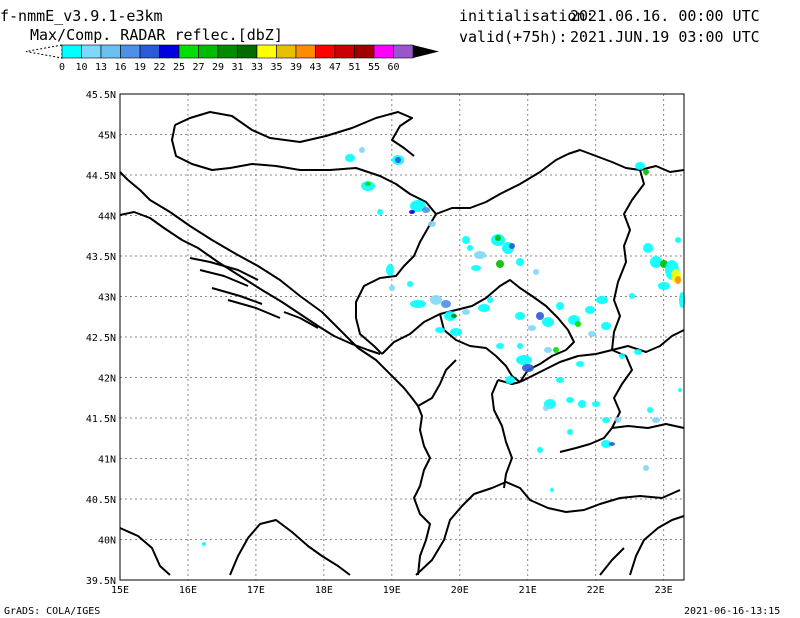 The height and width of the screenshot is (618, 800). I want to click on colorbar-tick-label: 16, so click(120, 67).